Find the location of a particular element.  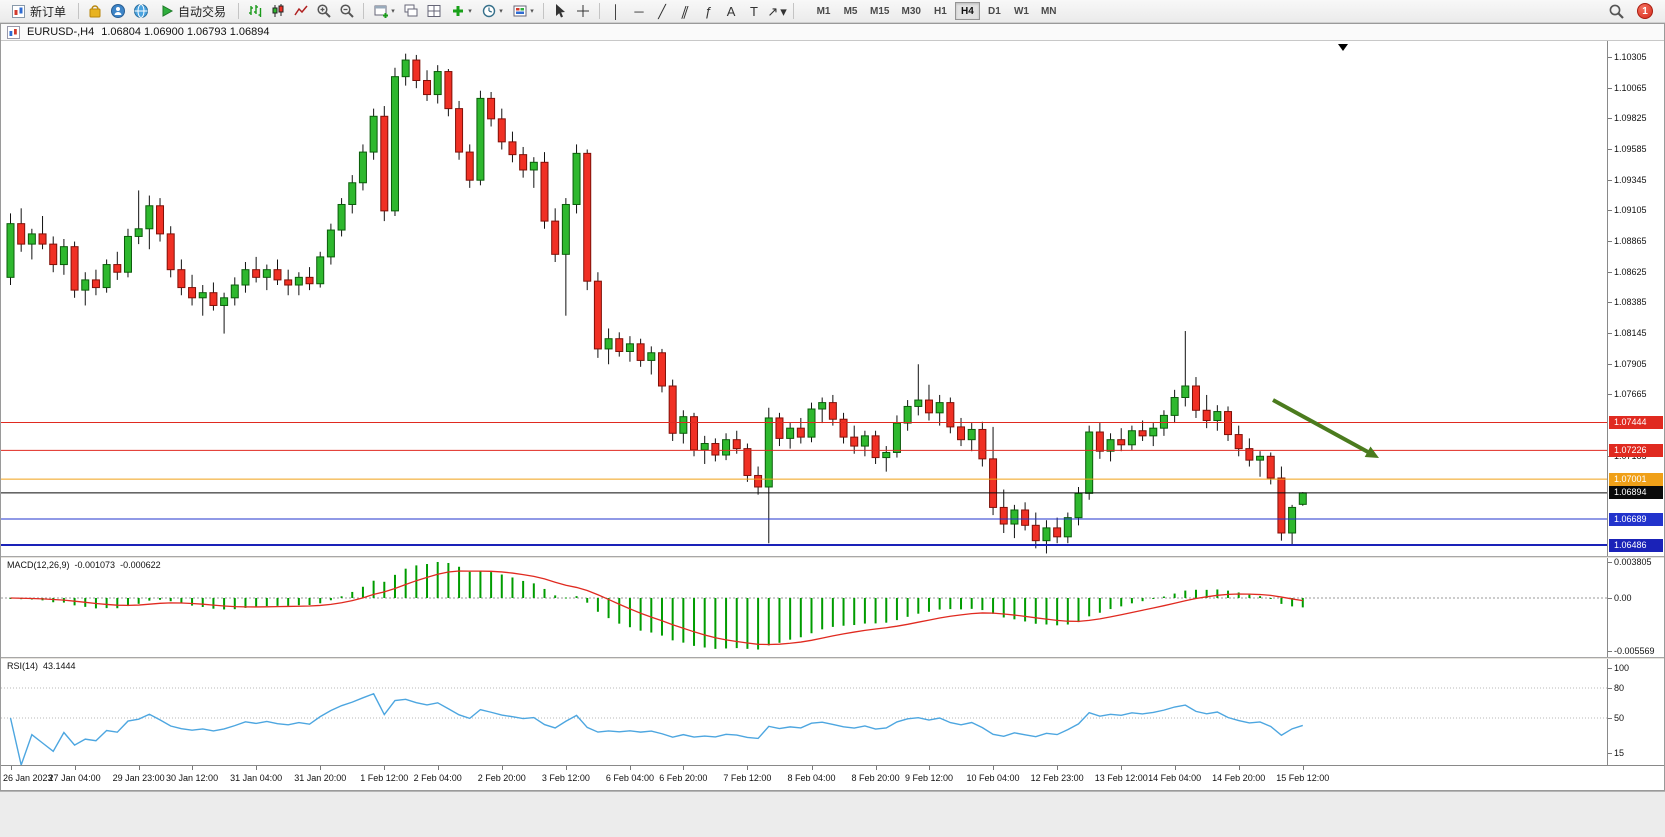

macd-axis-label: -0.005569 is located at coordinates (1634, 650).